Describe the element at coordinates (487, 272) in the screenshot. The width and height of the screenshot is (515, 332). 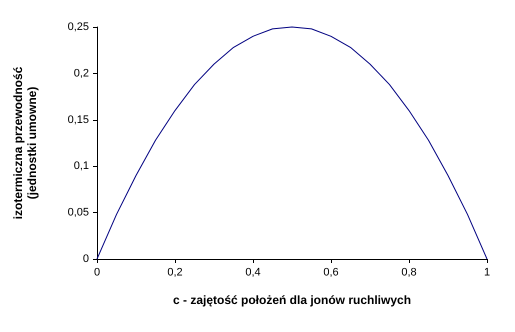
I see `x-tick-label: 1` at that location.